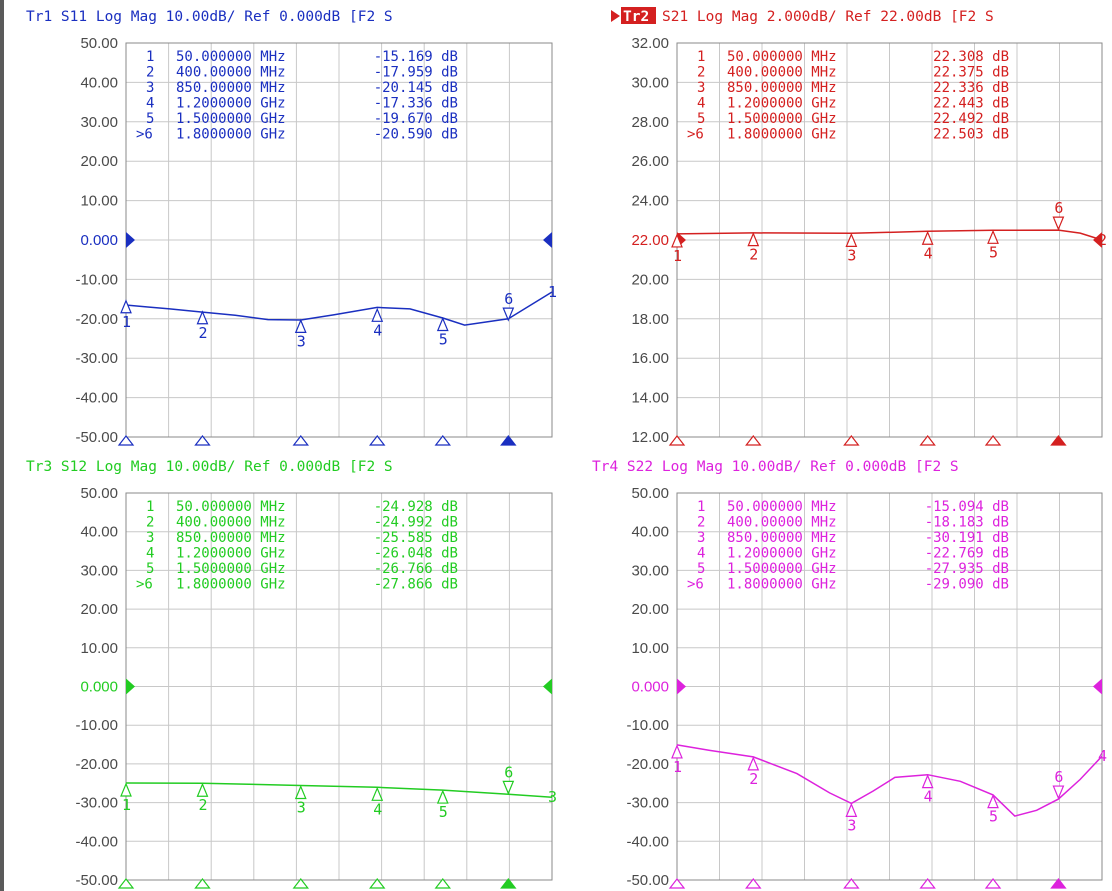 The width and height of the screenshot is (1112, 891). Describe the element at coordinates (650, 43) in the screenshot. I see `y-tick-label: 32.00` at that location.